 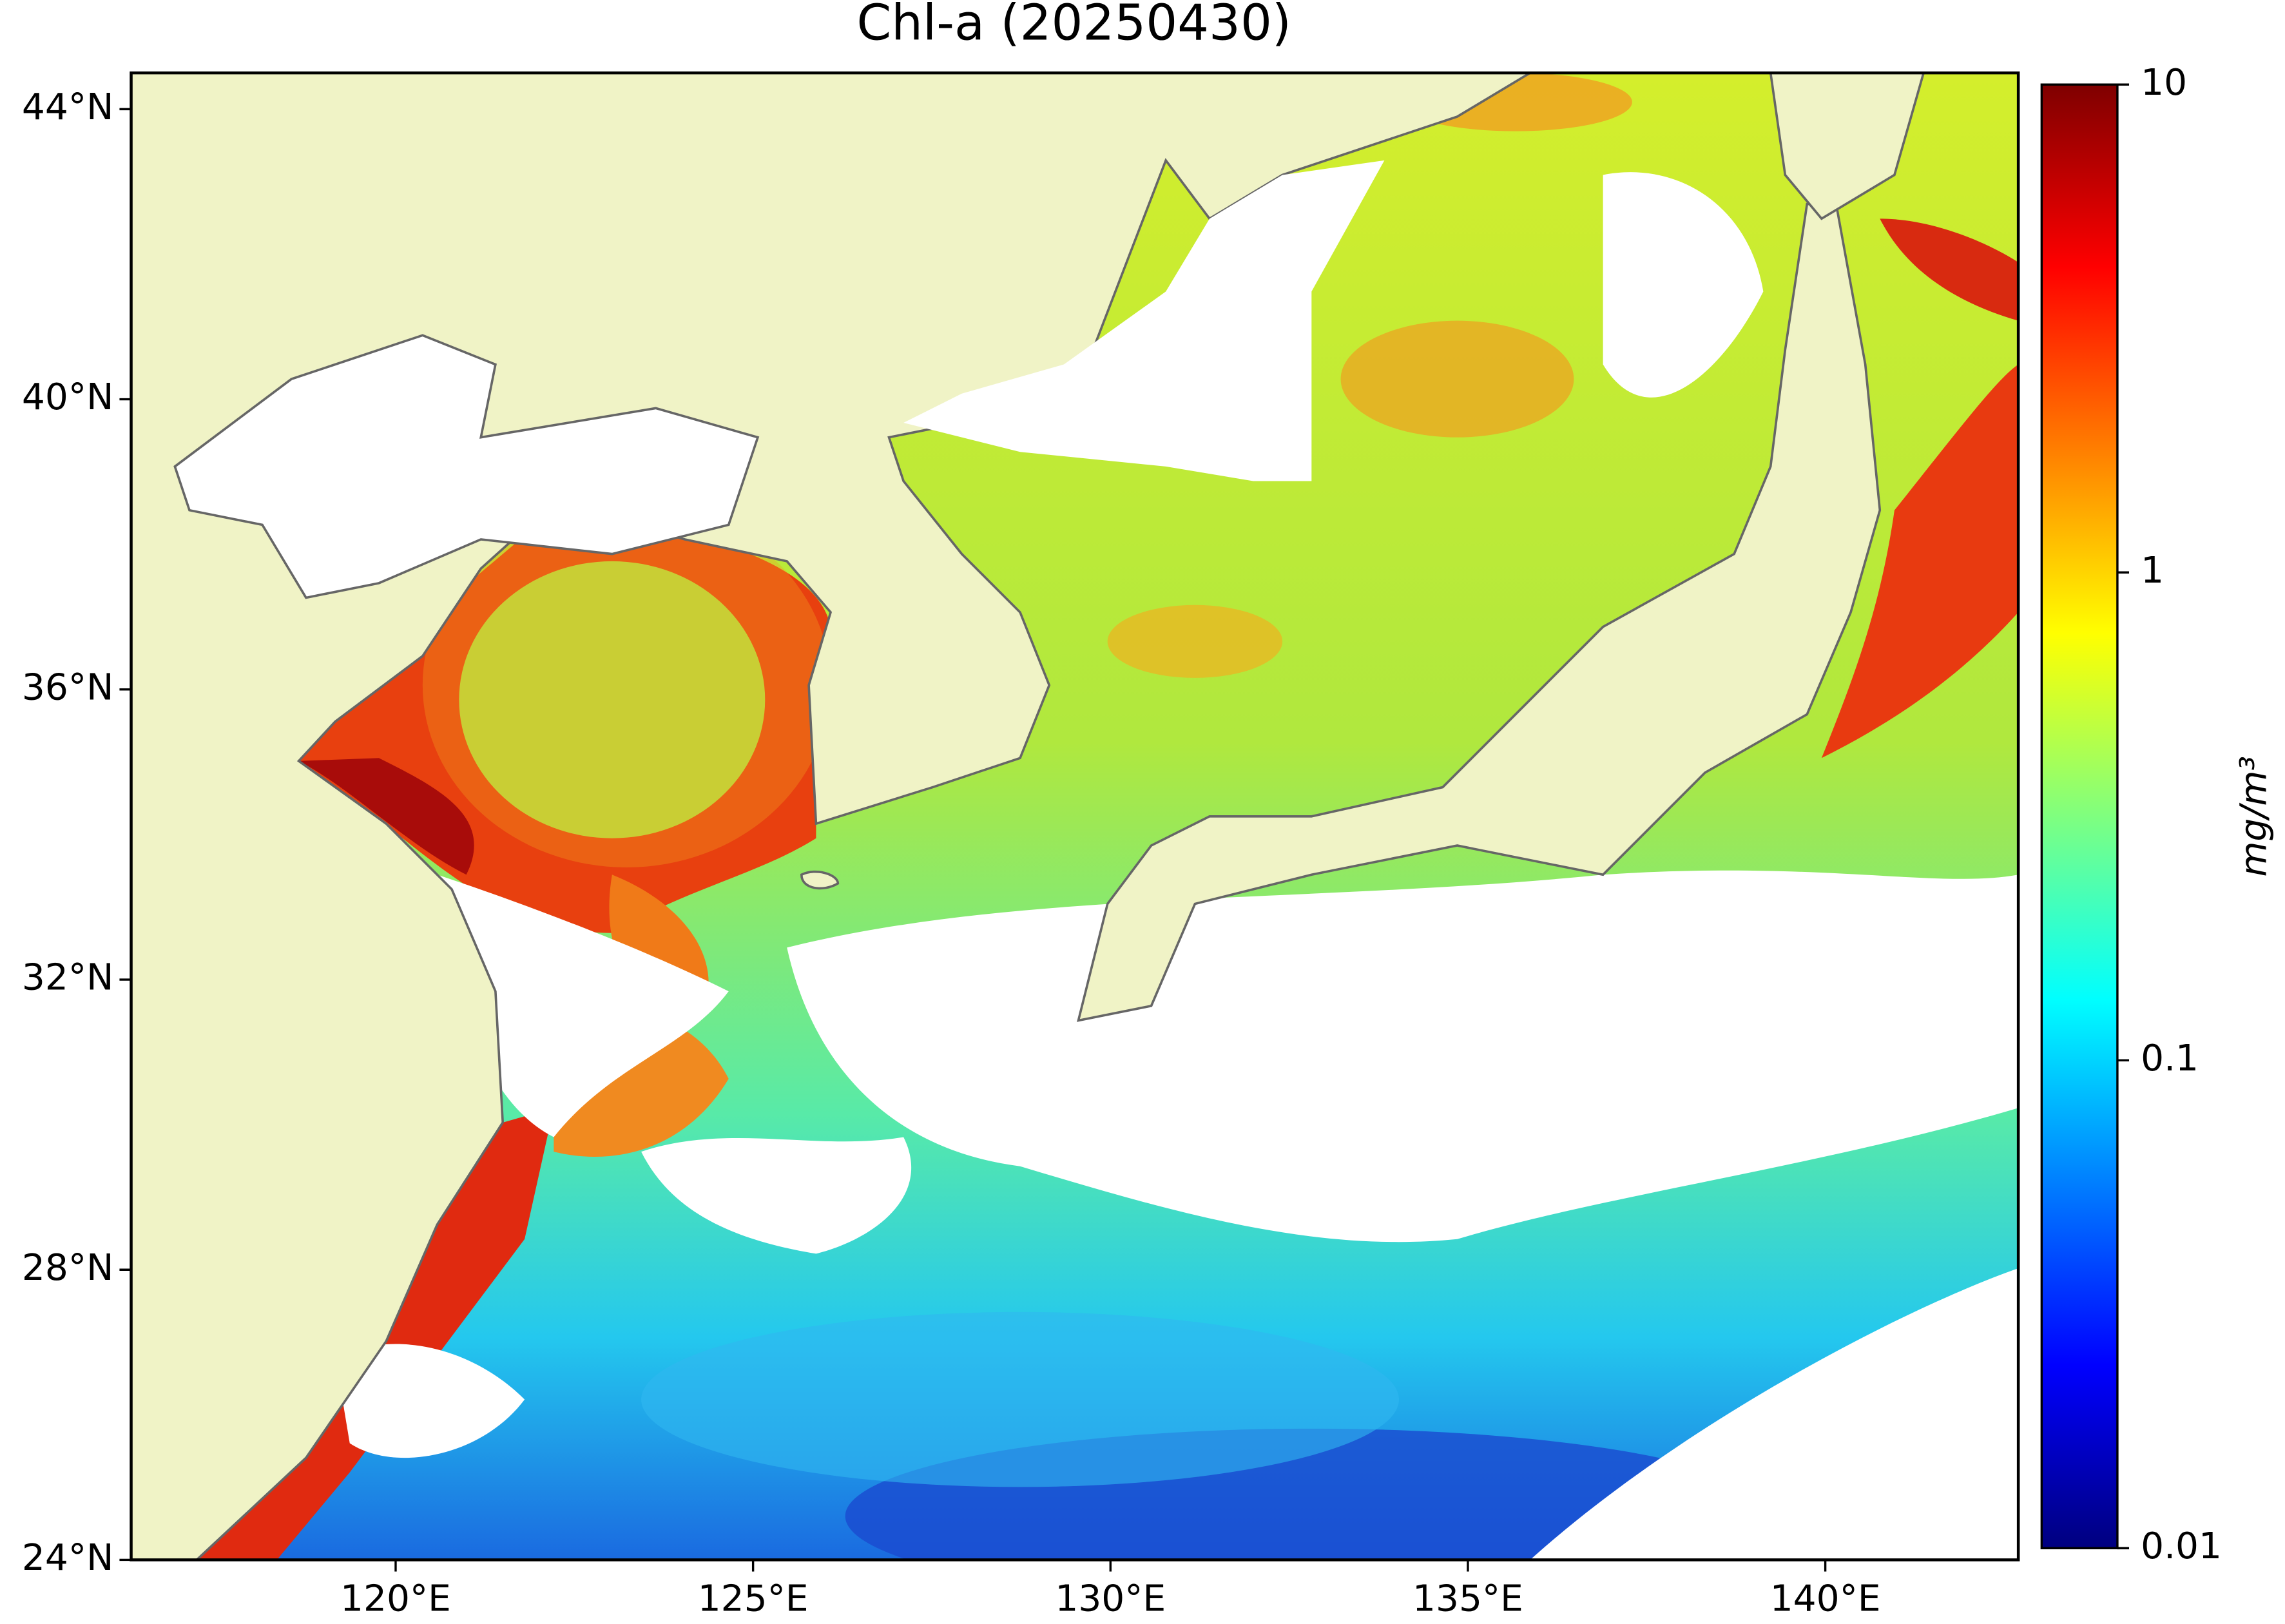 I want to click on colorbar-tick-label: 0.1, so click(x=2170, y=1058).